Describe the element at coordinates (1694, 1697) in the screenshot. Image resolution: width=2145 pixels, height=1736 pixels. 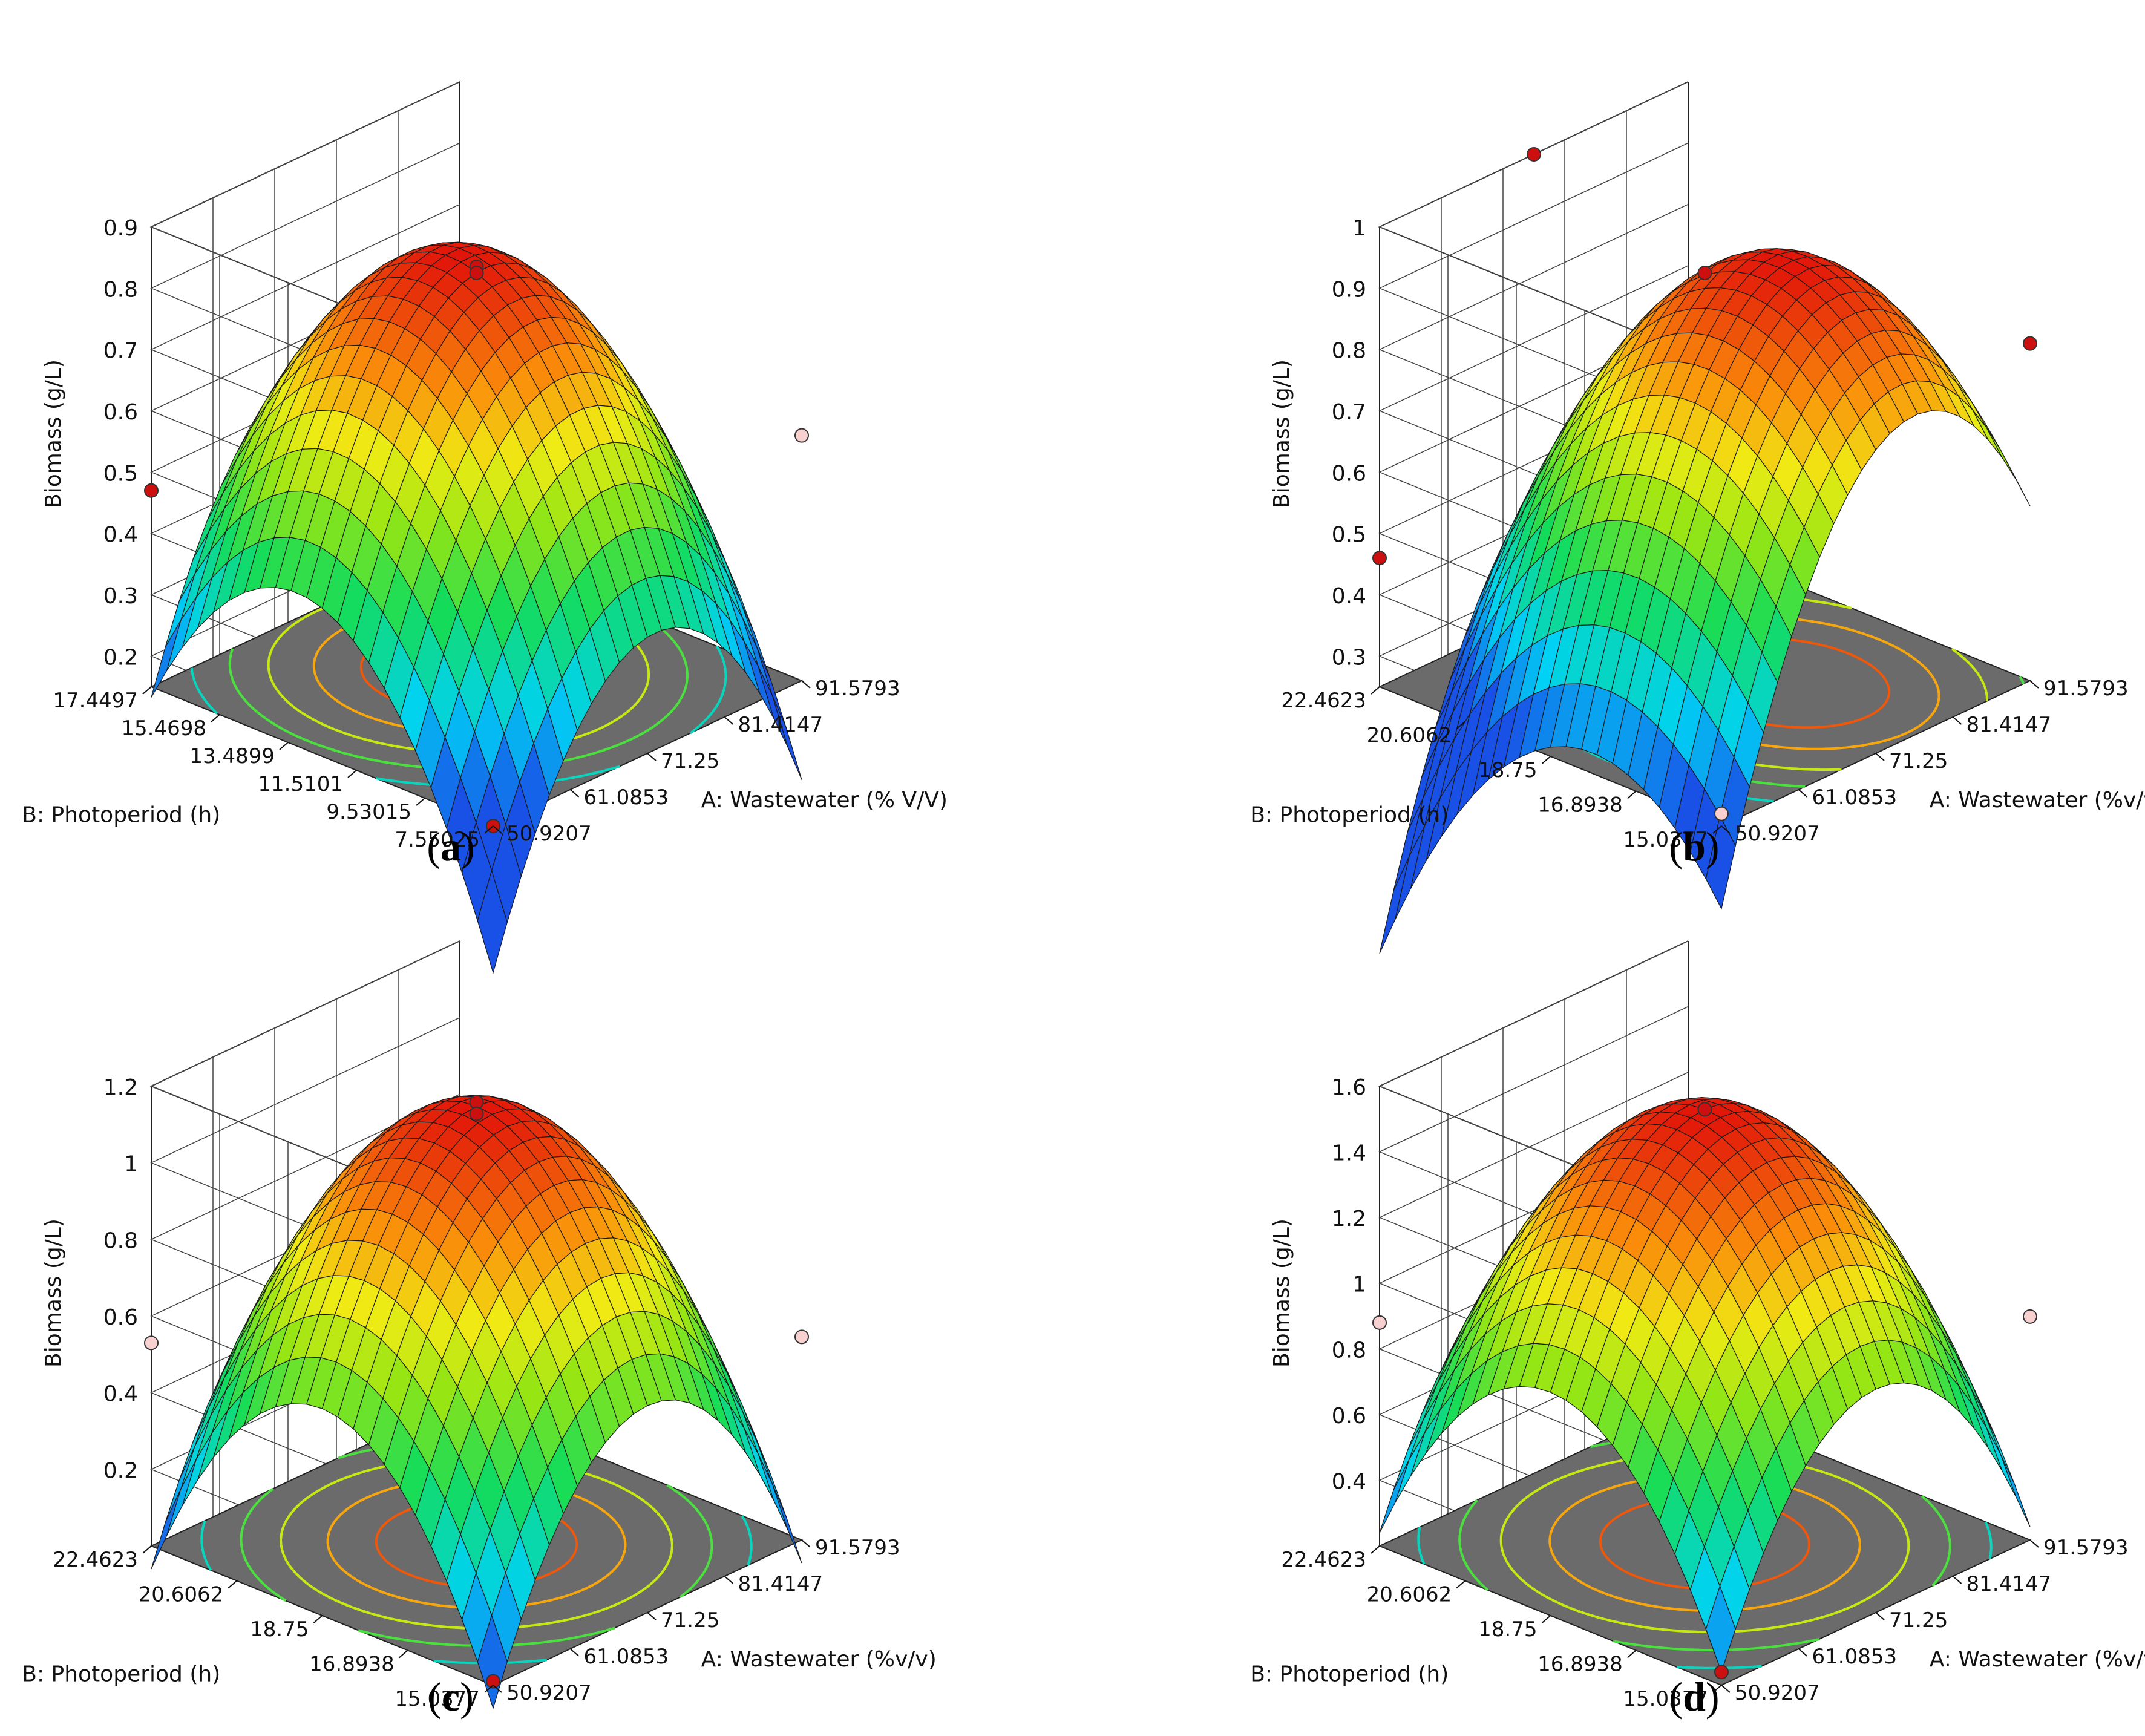
I see `panel-caption-d: (d)` at that location.